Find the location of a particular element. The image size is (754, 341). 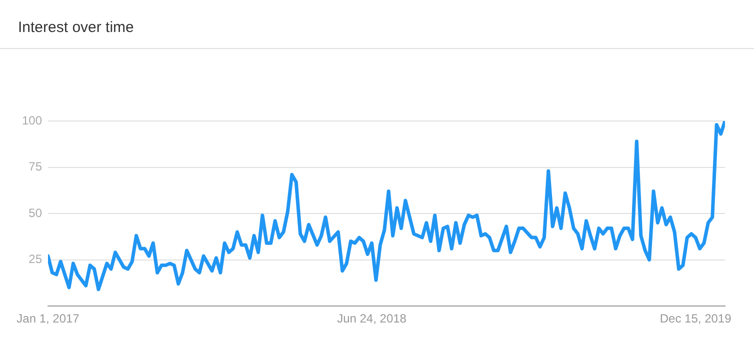

y-tick-label: 75 is located at coordinates (35, 167).